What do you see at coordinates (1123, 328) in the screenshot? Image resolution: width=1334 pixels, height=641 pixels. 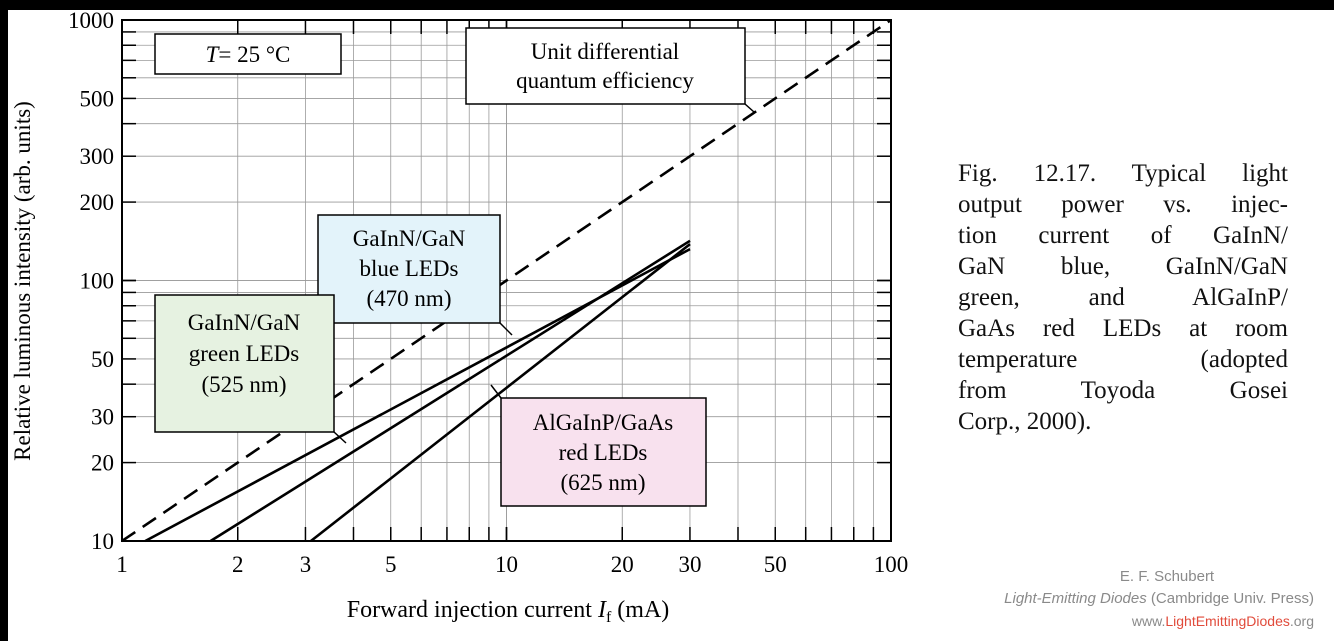 I see `caption-line: GaAs red LEDs at room` at bounding box center [1123, 328].